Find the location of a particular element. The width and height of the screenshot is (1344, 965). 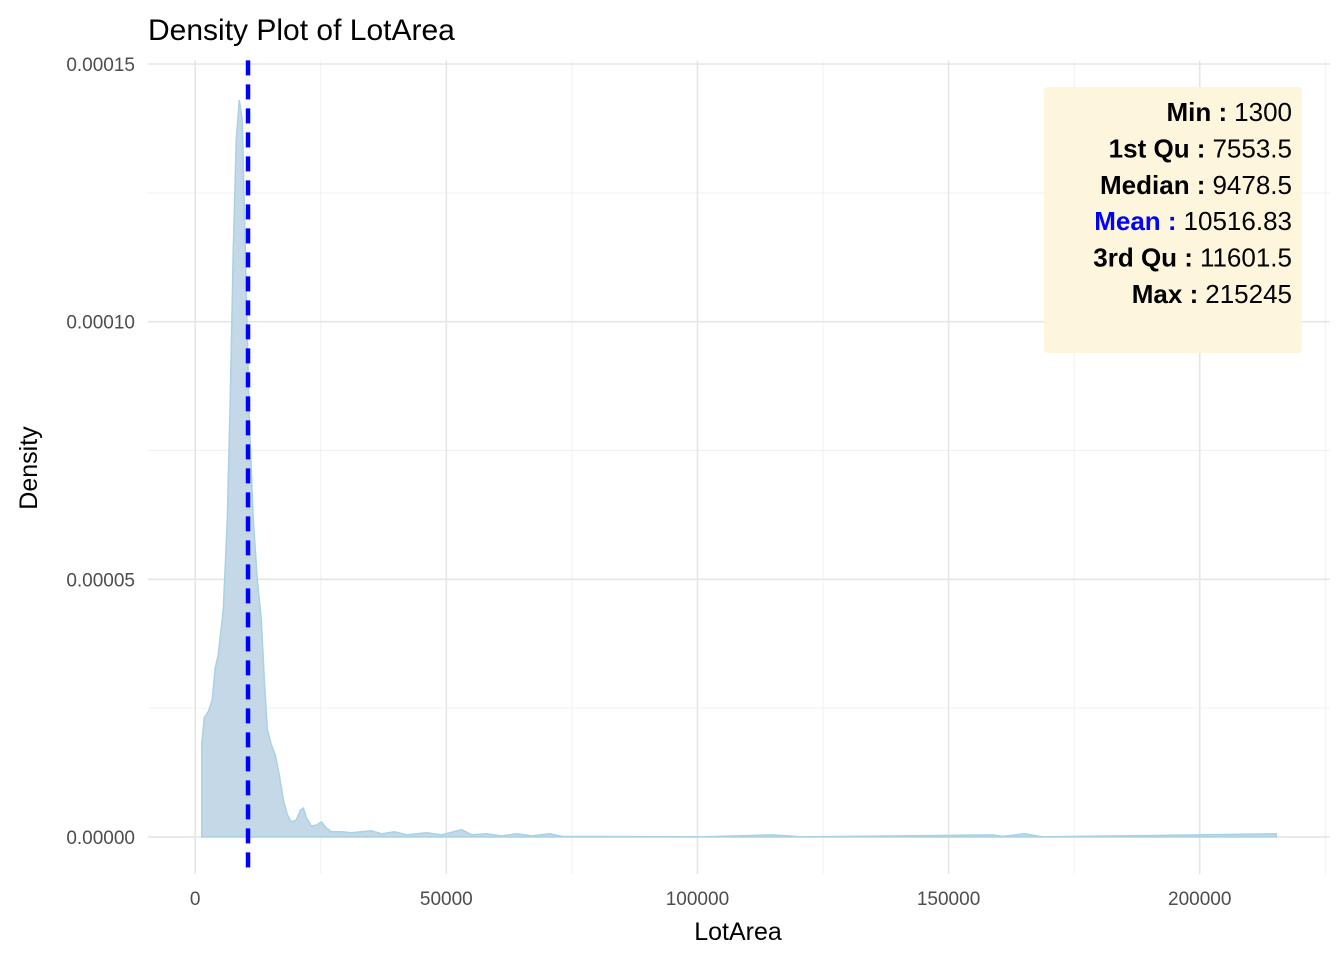

y-tick-label: 0.00015 is located at coordinates (100, 65).